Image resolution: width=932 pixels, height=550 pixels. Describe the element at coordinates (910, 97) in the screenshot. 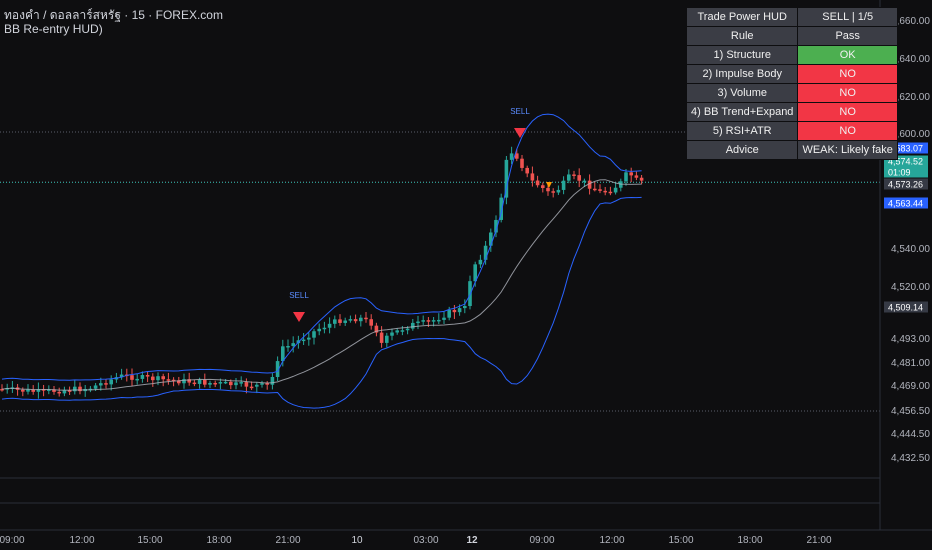

I see `y-axis-label: 4,620.00` at that location.